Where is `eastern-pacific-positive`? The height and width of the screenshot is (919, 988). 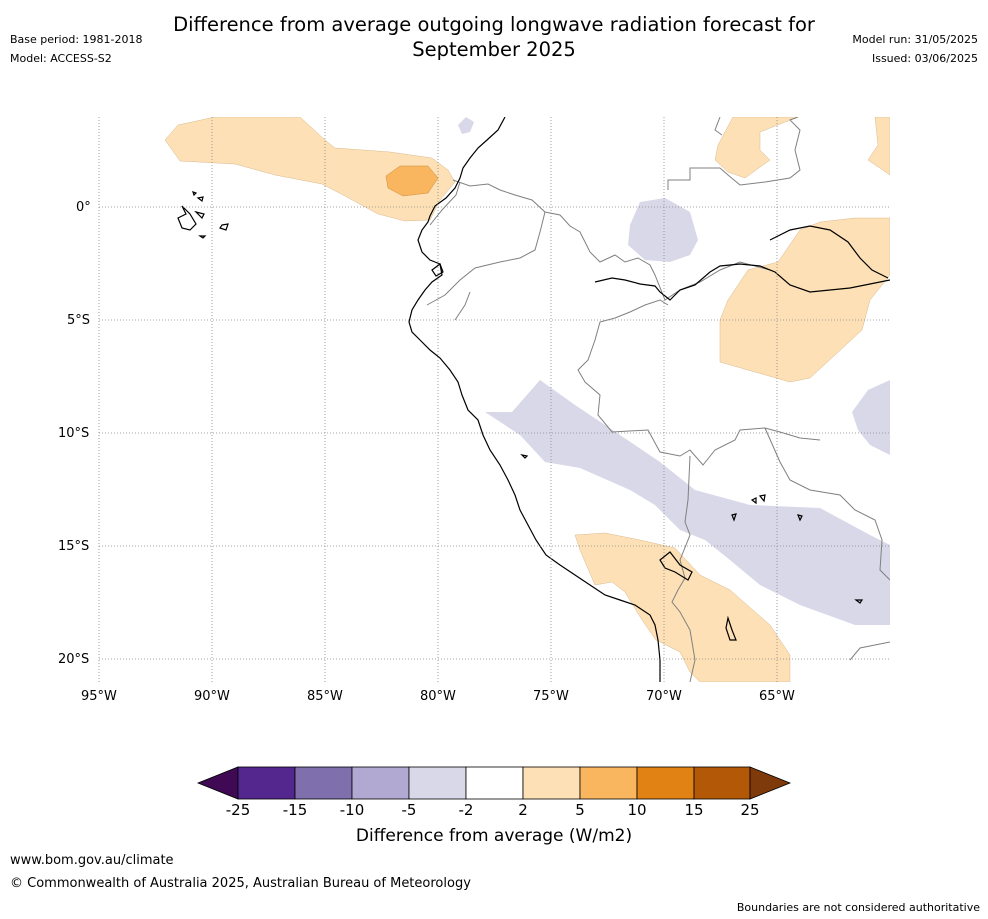
eastern-pacific-positive is located at coordinates (310, 169).